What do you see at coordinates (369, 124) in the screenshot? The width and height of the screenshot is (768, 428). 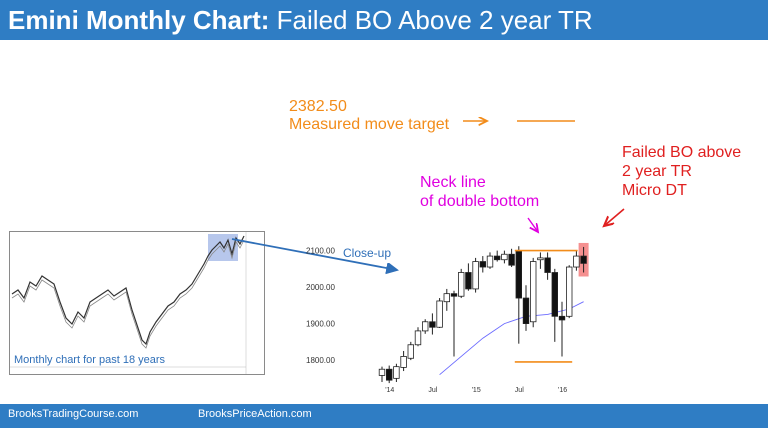 I see `target-label: Measured move target` at bounding box center [369, 124].